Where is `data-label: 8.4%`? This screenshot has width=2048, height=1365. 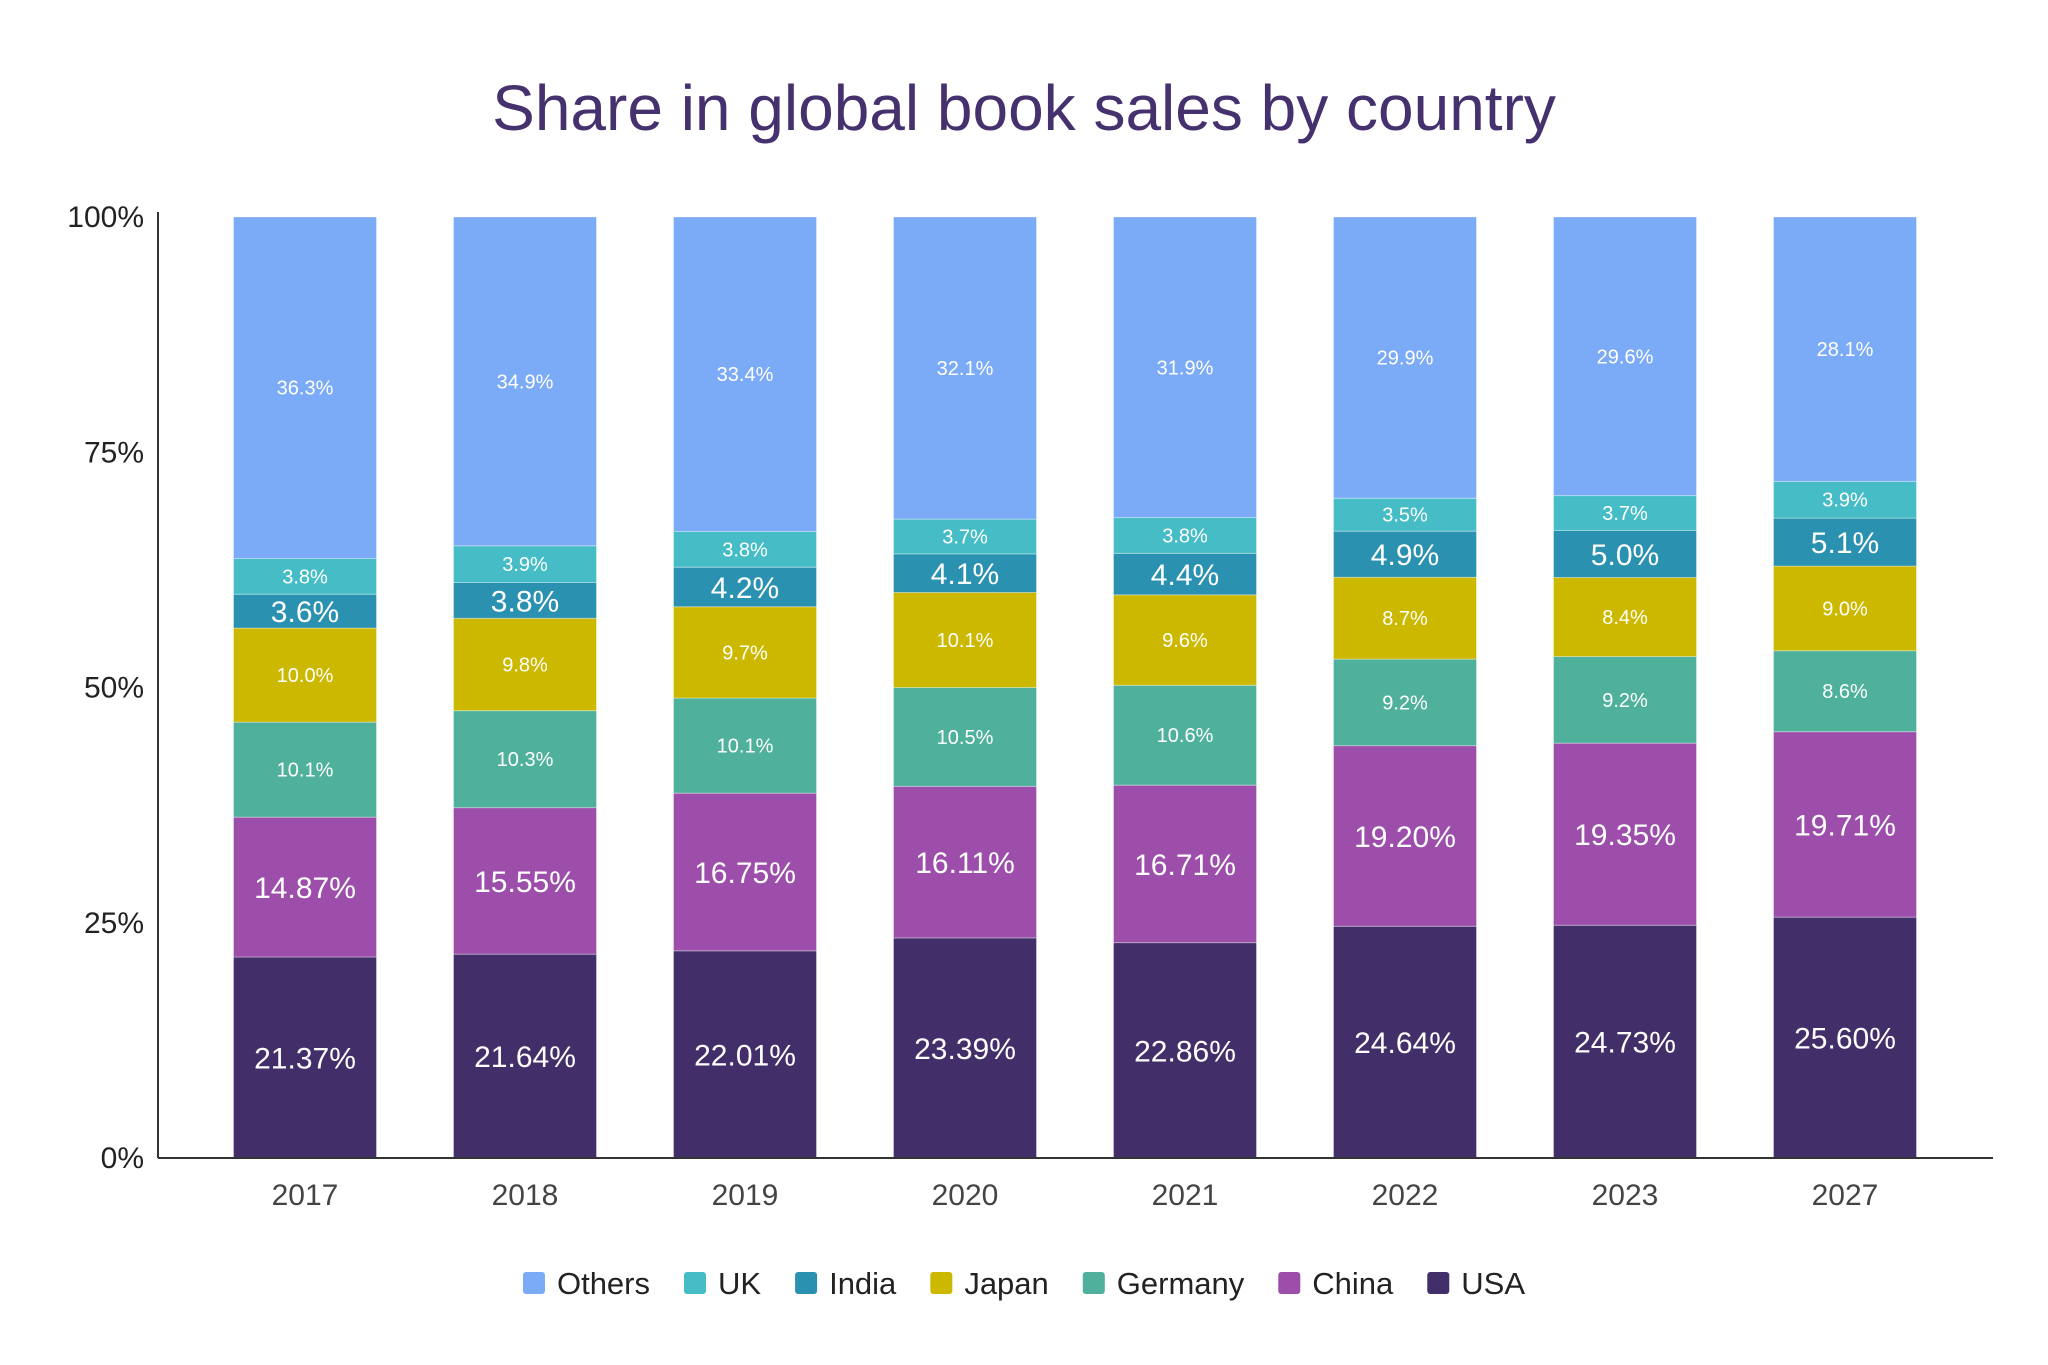 data-label: 8.4% is located at coordinates (1625, 618).